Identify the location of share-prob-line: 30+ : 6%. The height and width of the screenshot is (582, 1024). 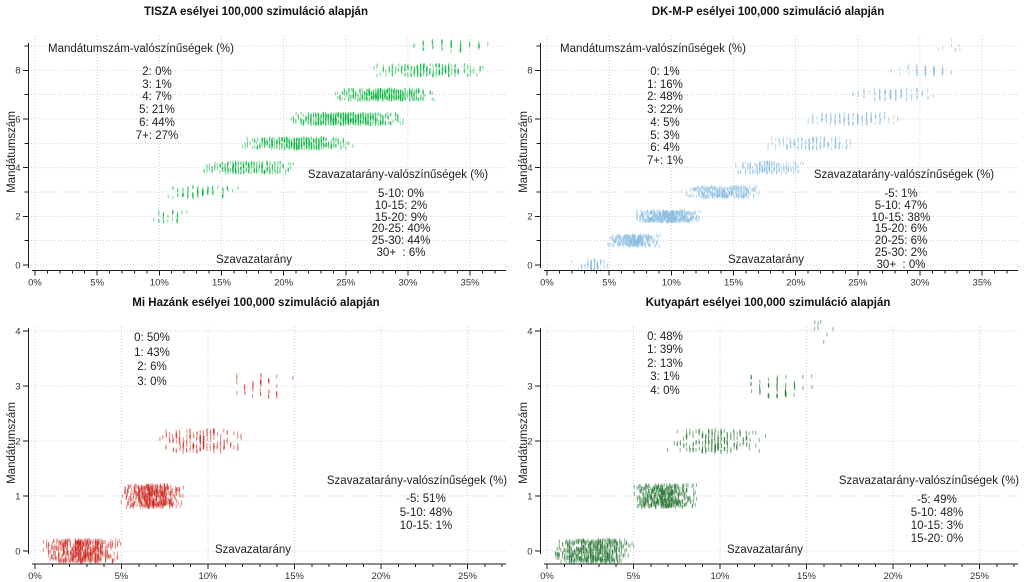
(401, 252).